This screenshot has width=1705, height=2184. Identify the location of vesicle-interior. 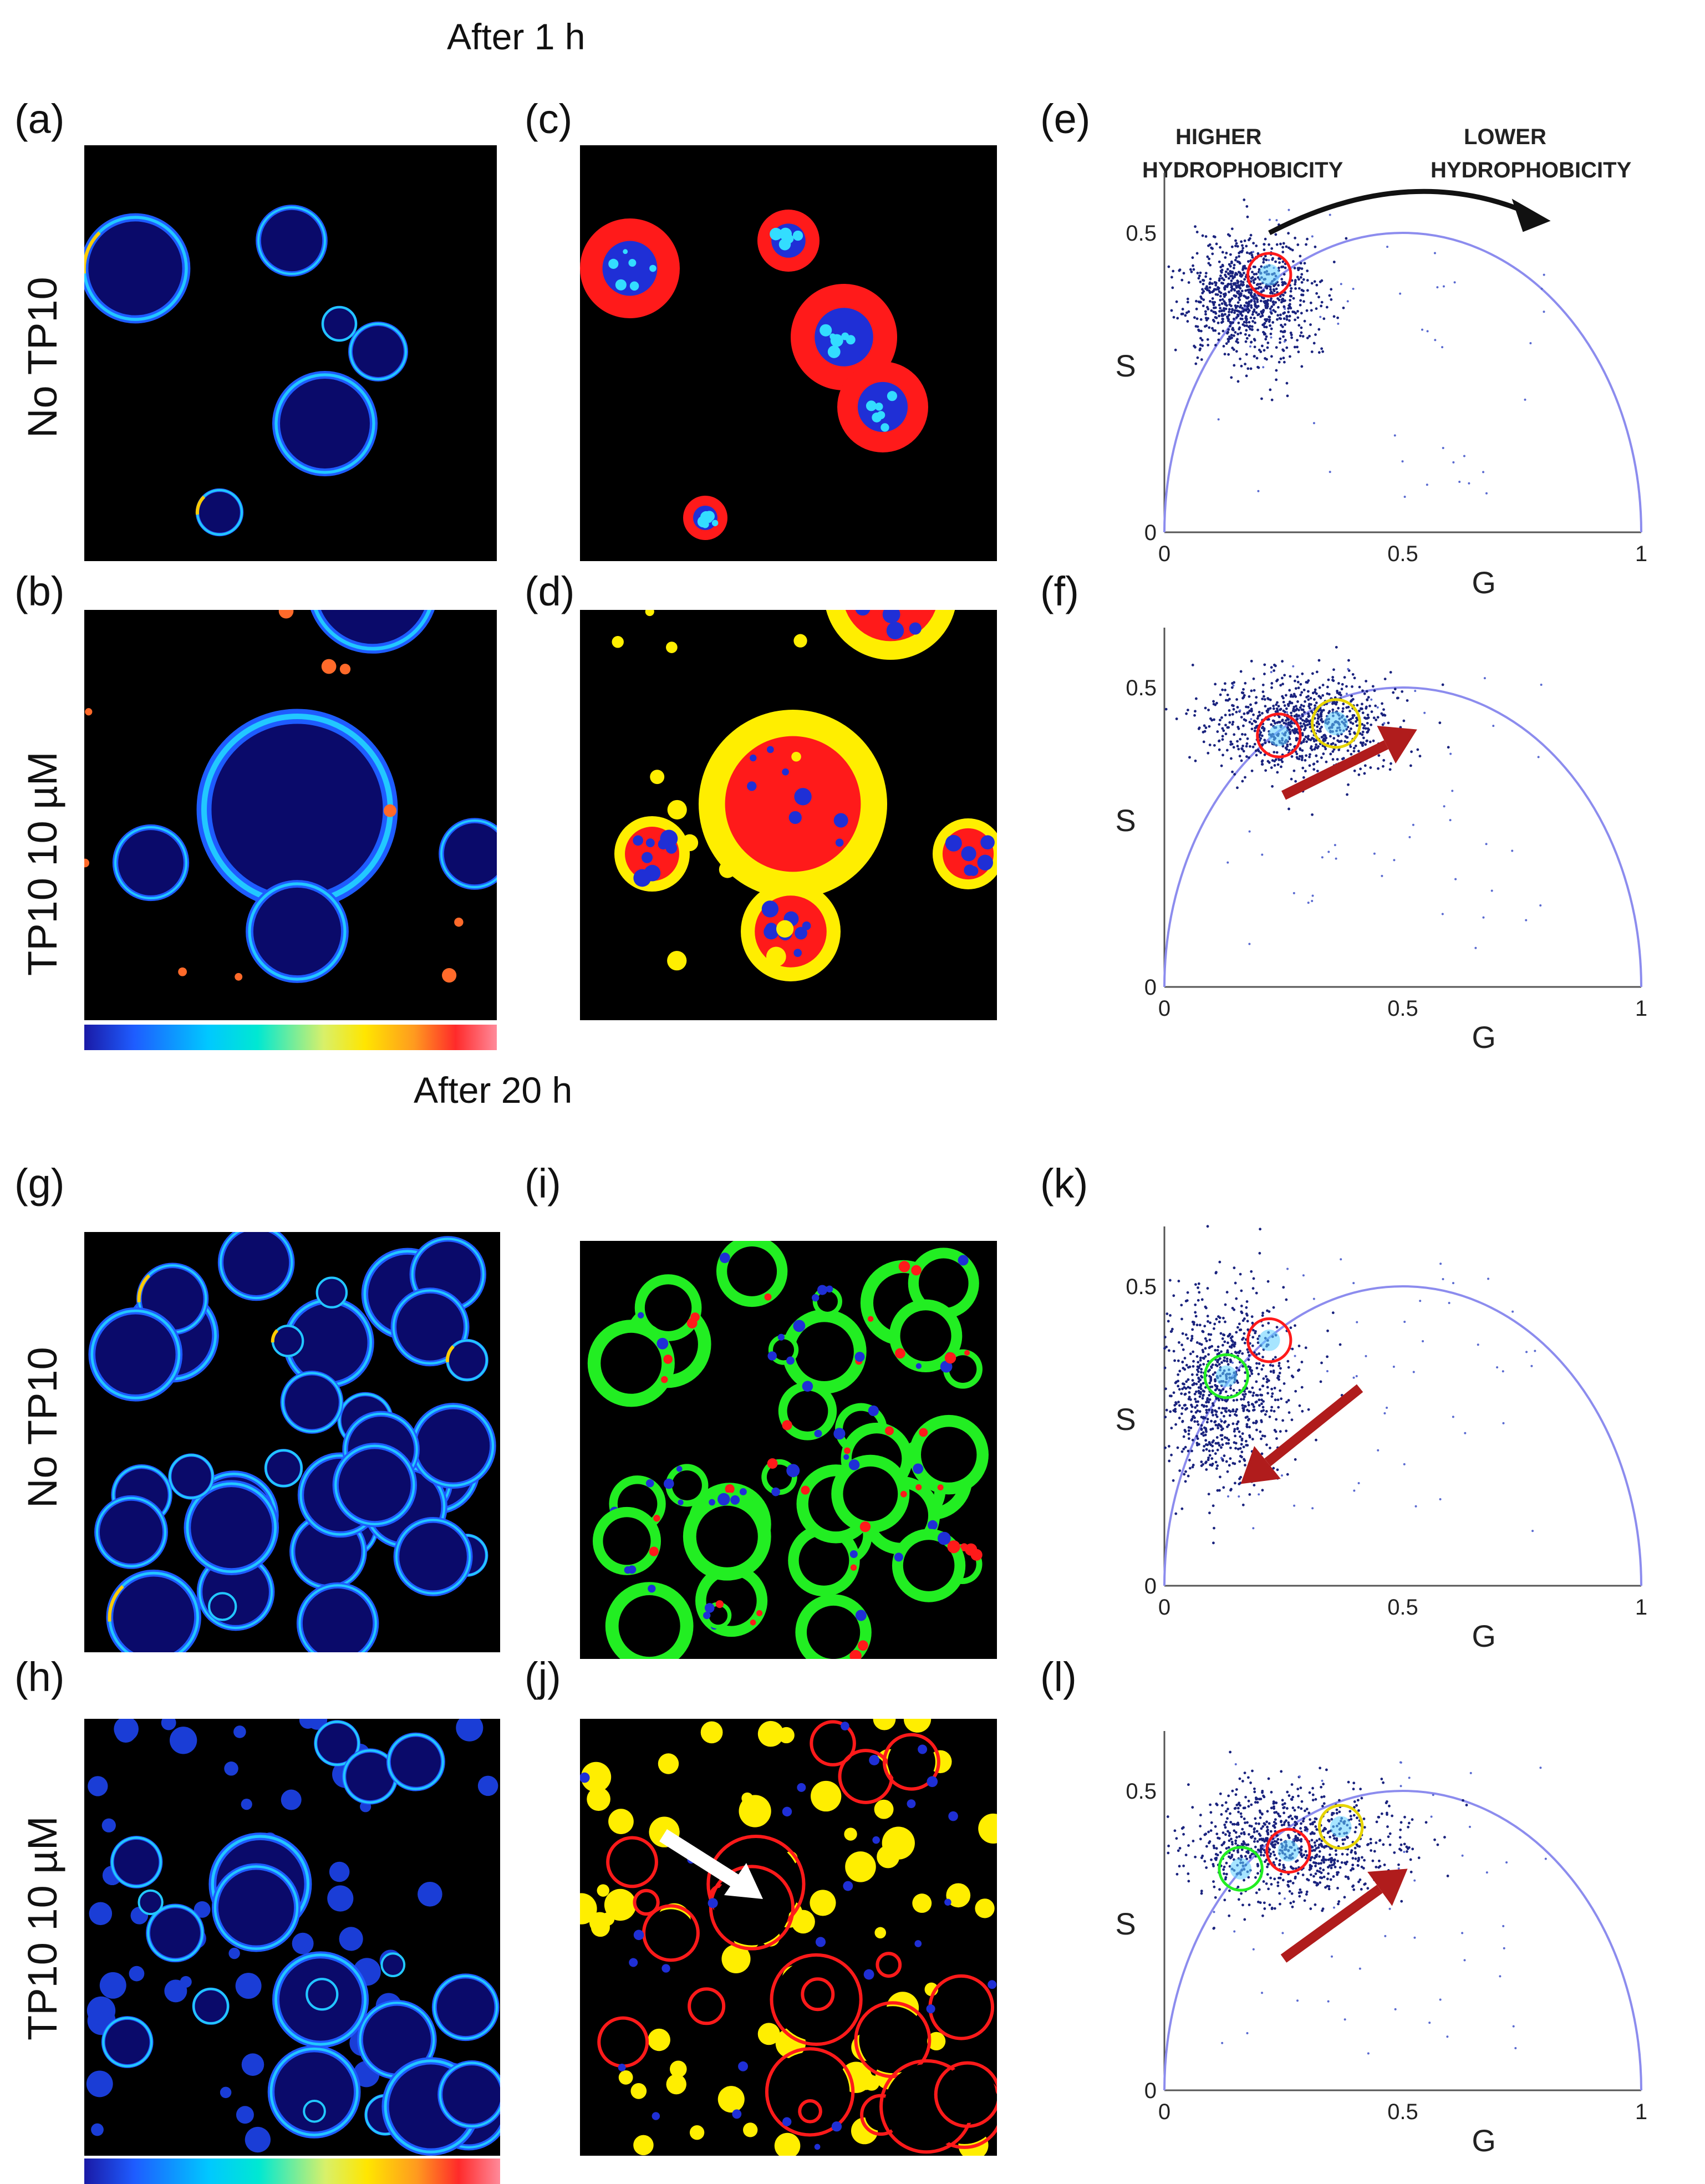
(297, 810).